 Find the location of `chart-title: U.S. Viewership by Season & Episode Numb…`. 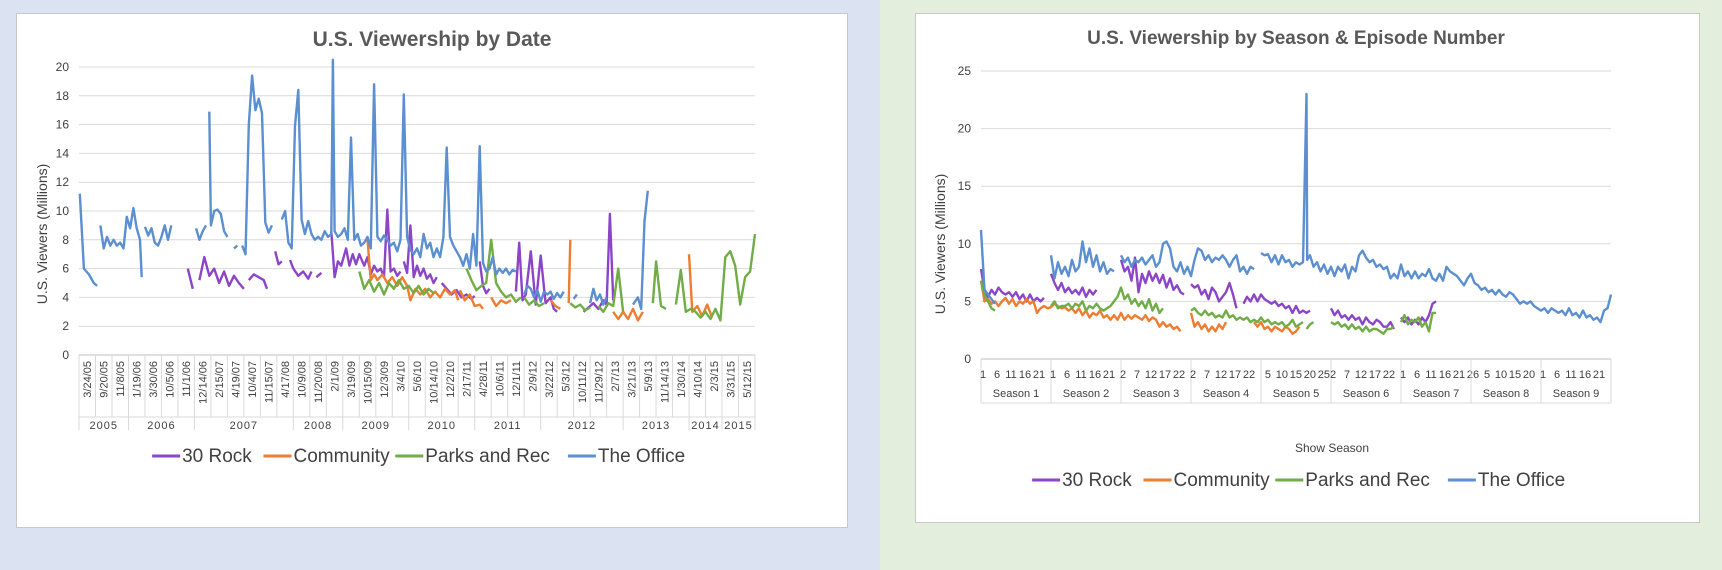

chart-title: U.S. Viewership by Season & Episode Numb… is located at coordinates (1296, 38).